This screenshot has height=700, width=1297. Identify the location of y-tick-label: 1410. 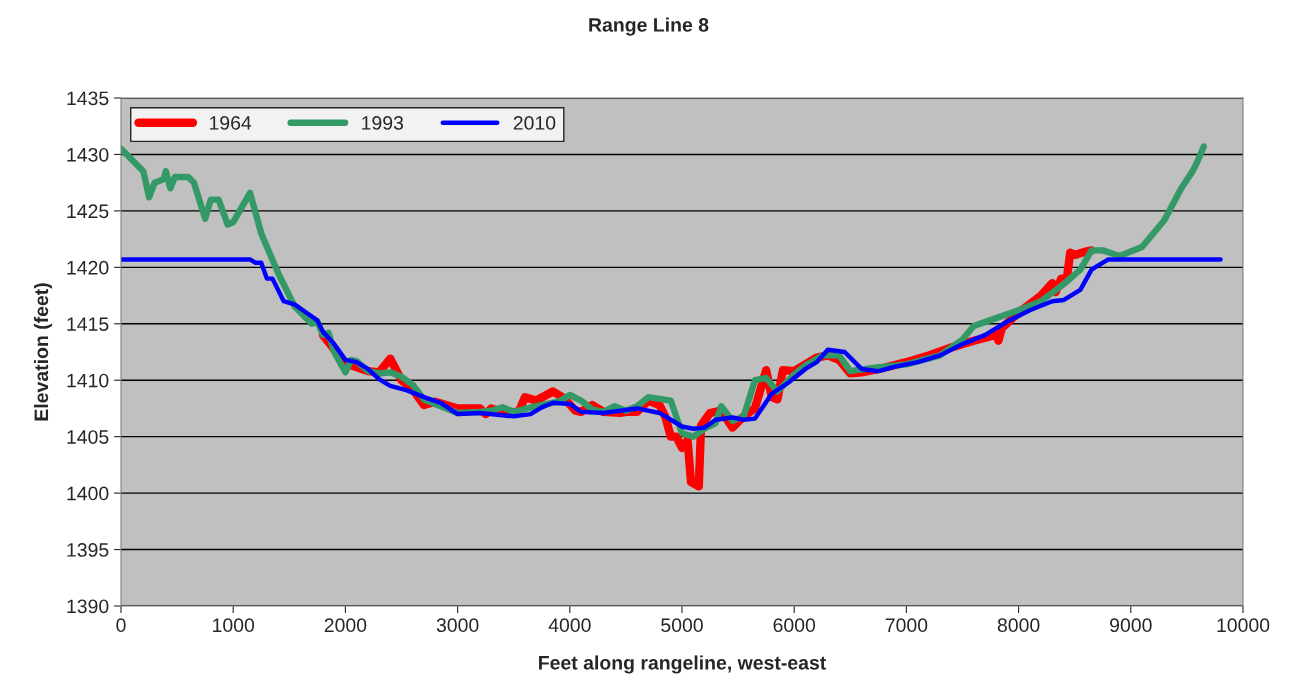
(88, 380).